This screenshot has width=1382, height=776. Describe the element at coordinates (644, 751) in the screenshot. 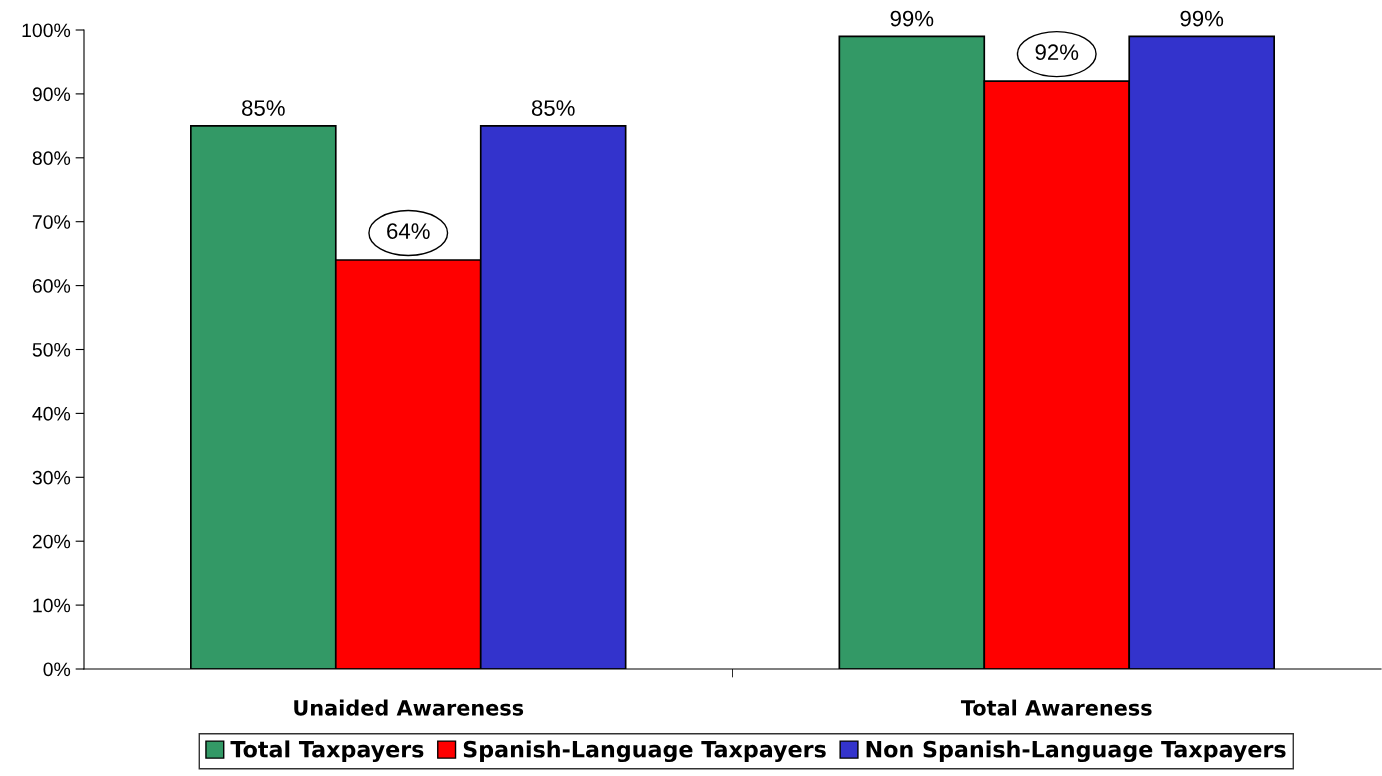

I see `legend-label: Spanish-Language Taxpayers` at that location.